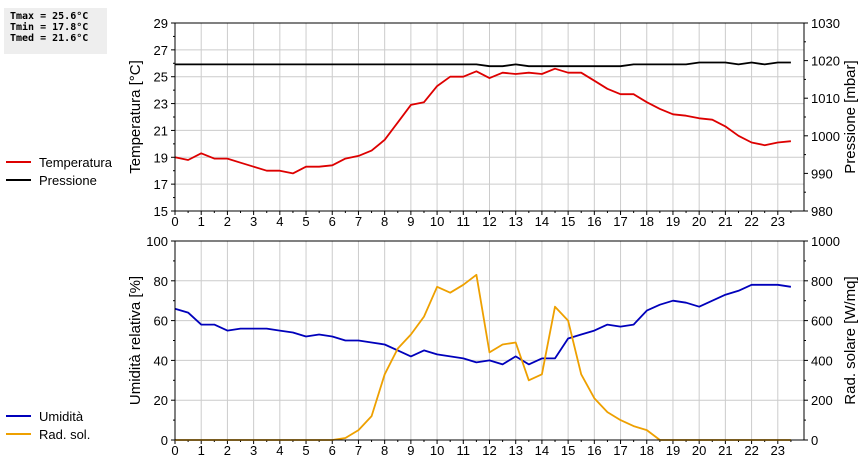 The image size is (860, 460). Describe the element at coordinates (568, 450) in the screenshot. I see `x-tick-label-bottom: 15` at that location.